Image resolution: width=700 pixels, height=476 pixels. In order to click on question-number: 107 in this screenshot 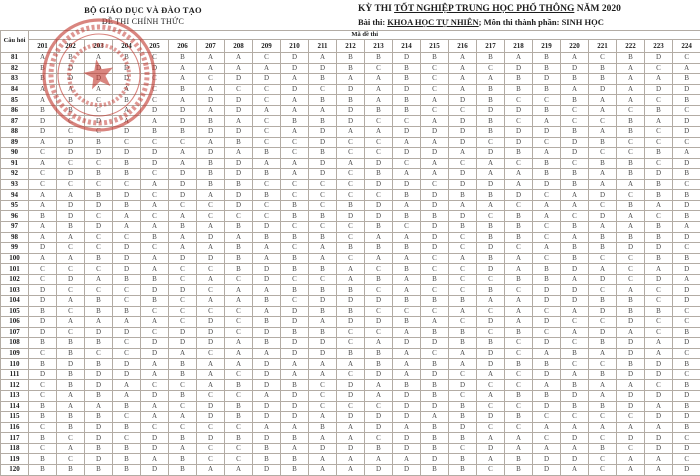, I will do `click(14, 332)`.